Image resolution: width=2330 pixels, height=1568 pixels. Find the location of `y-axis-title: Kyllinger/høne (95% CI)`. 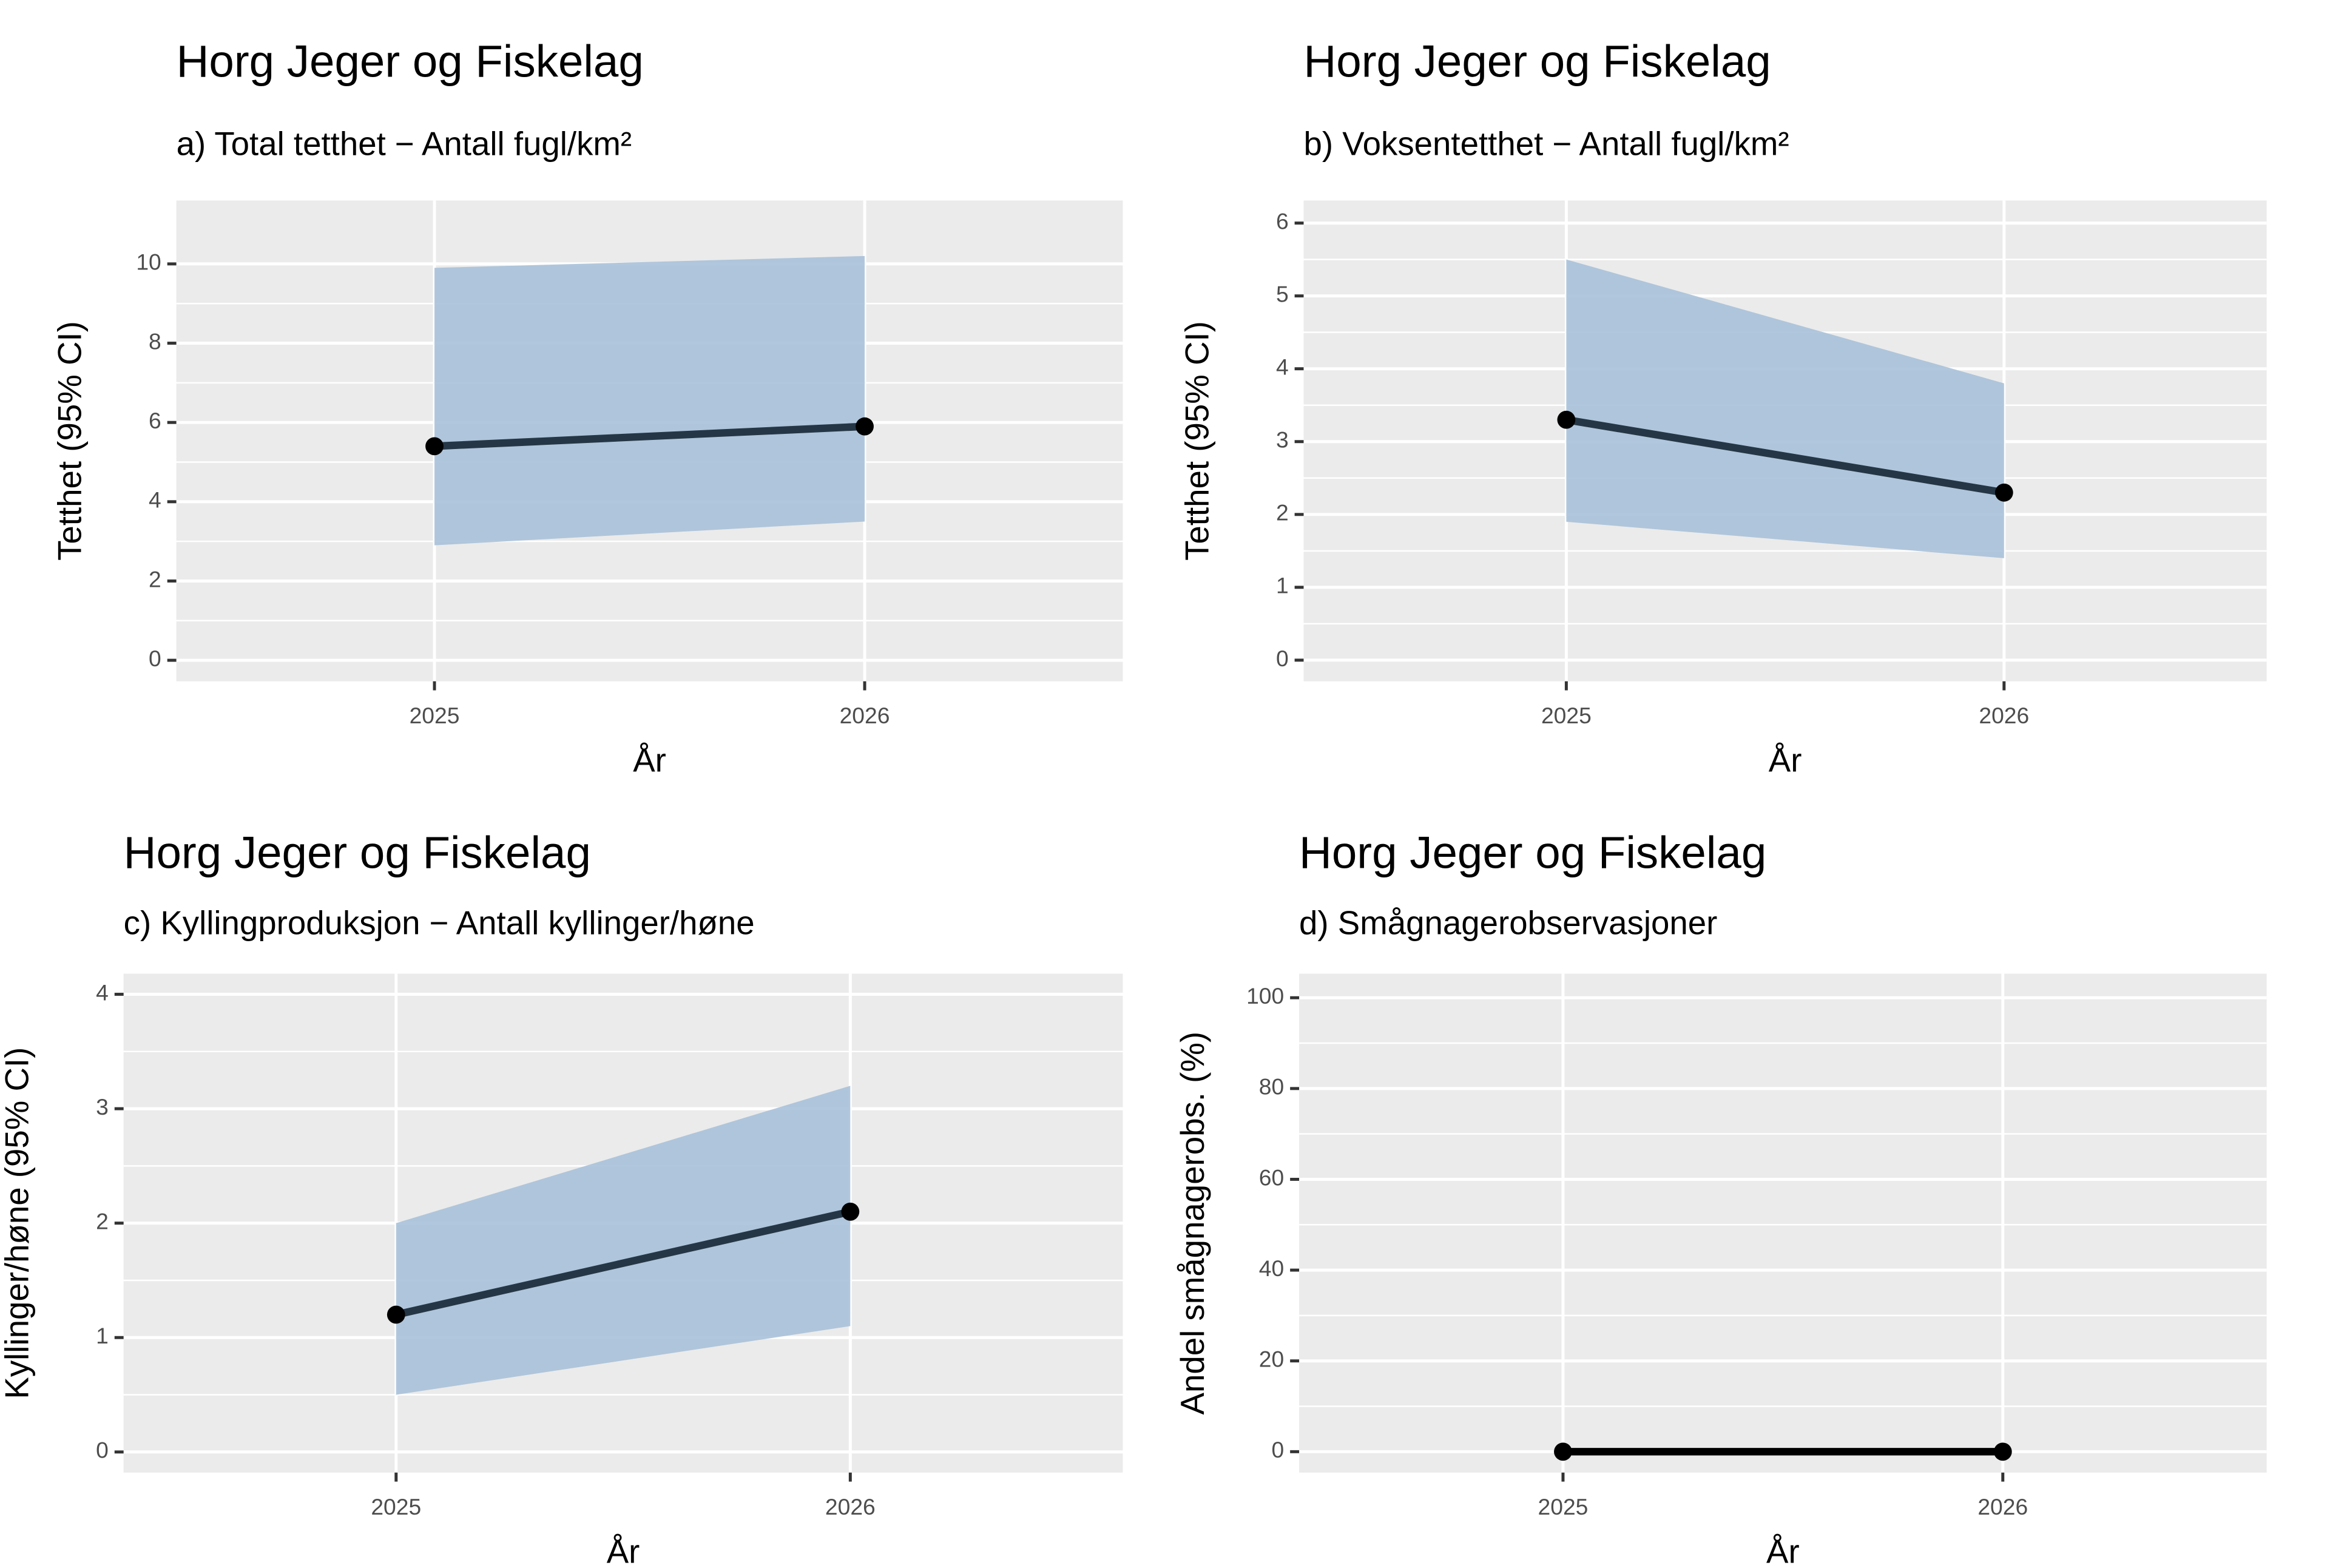

y-axis-title: Kyllinger/høne (95% CI) is located at coordinates (18, 1223).